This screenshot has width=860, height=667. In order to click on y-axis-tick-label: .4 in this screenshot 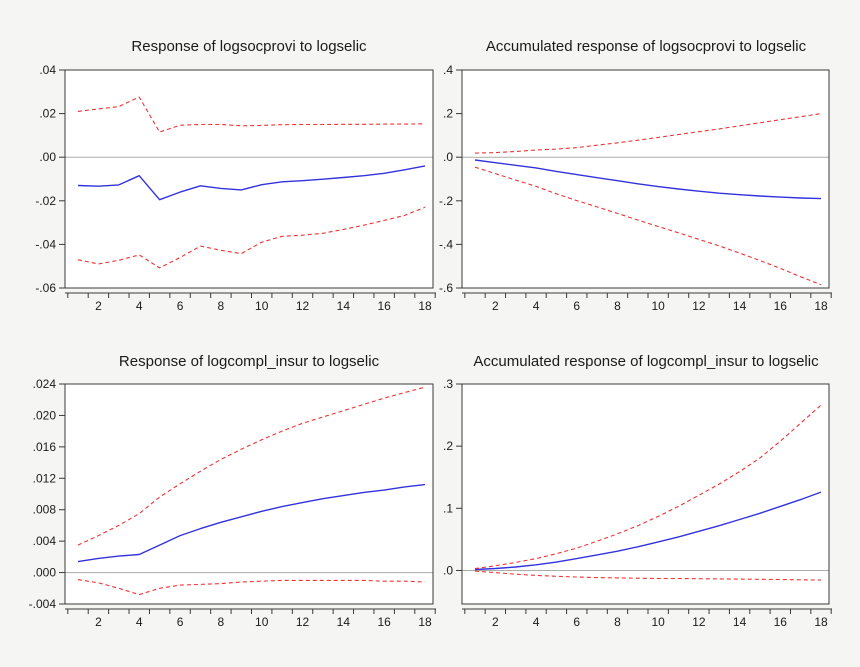, I will do `click(448, 70)`.